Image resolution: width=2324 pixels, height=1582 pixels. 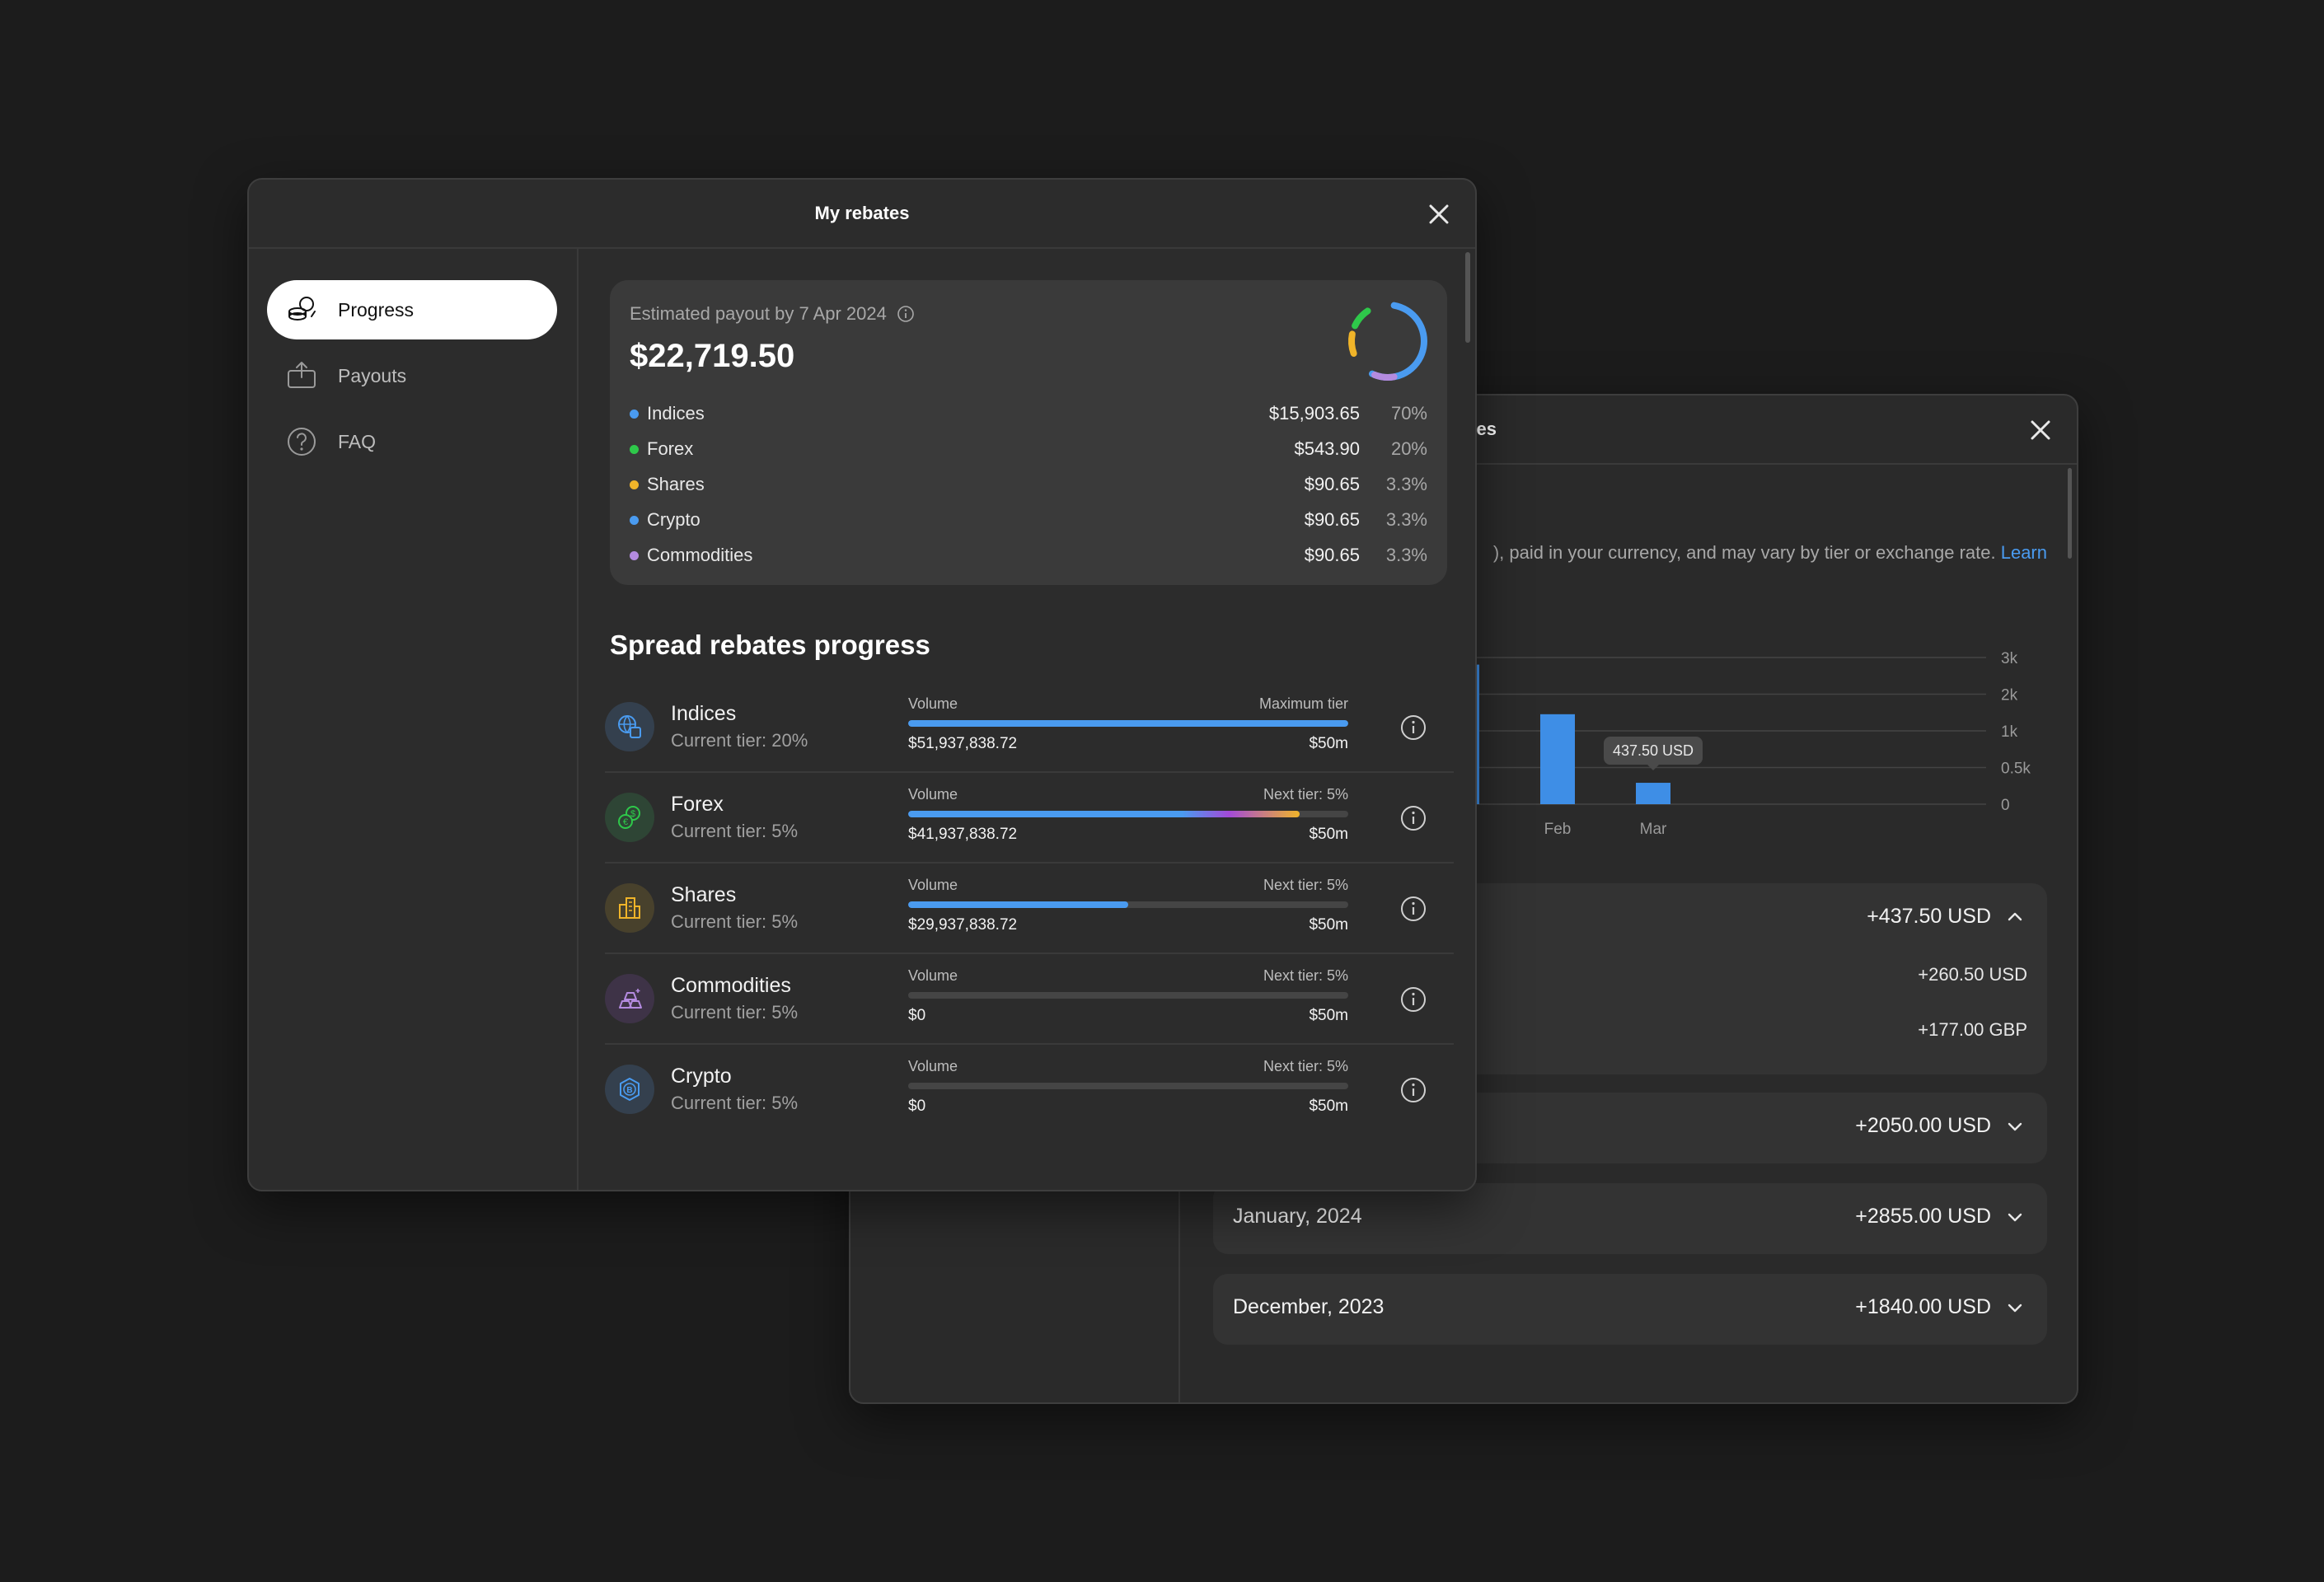 What do you see at coordinates (2016, 769) in the screenshot?
I see `y-tick-label: 0.5k` at bounding box center [2016, 769].